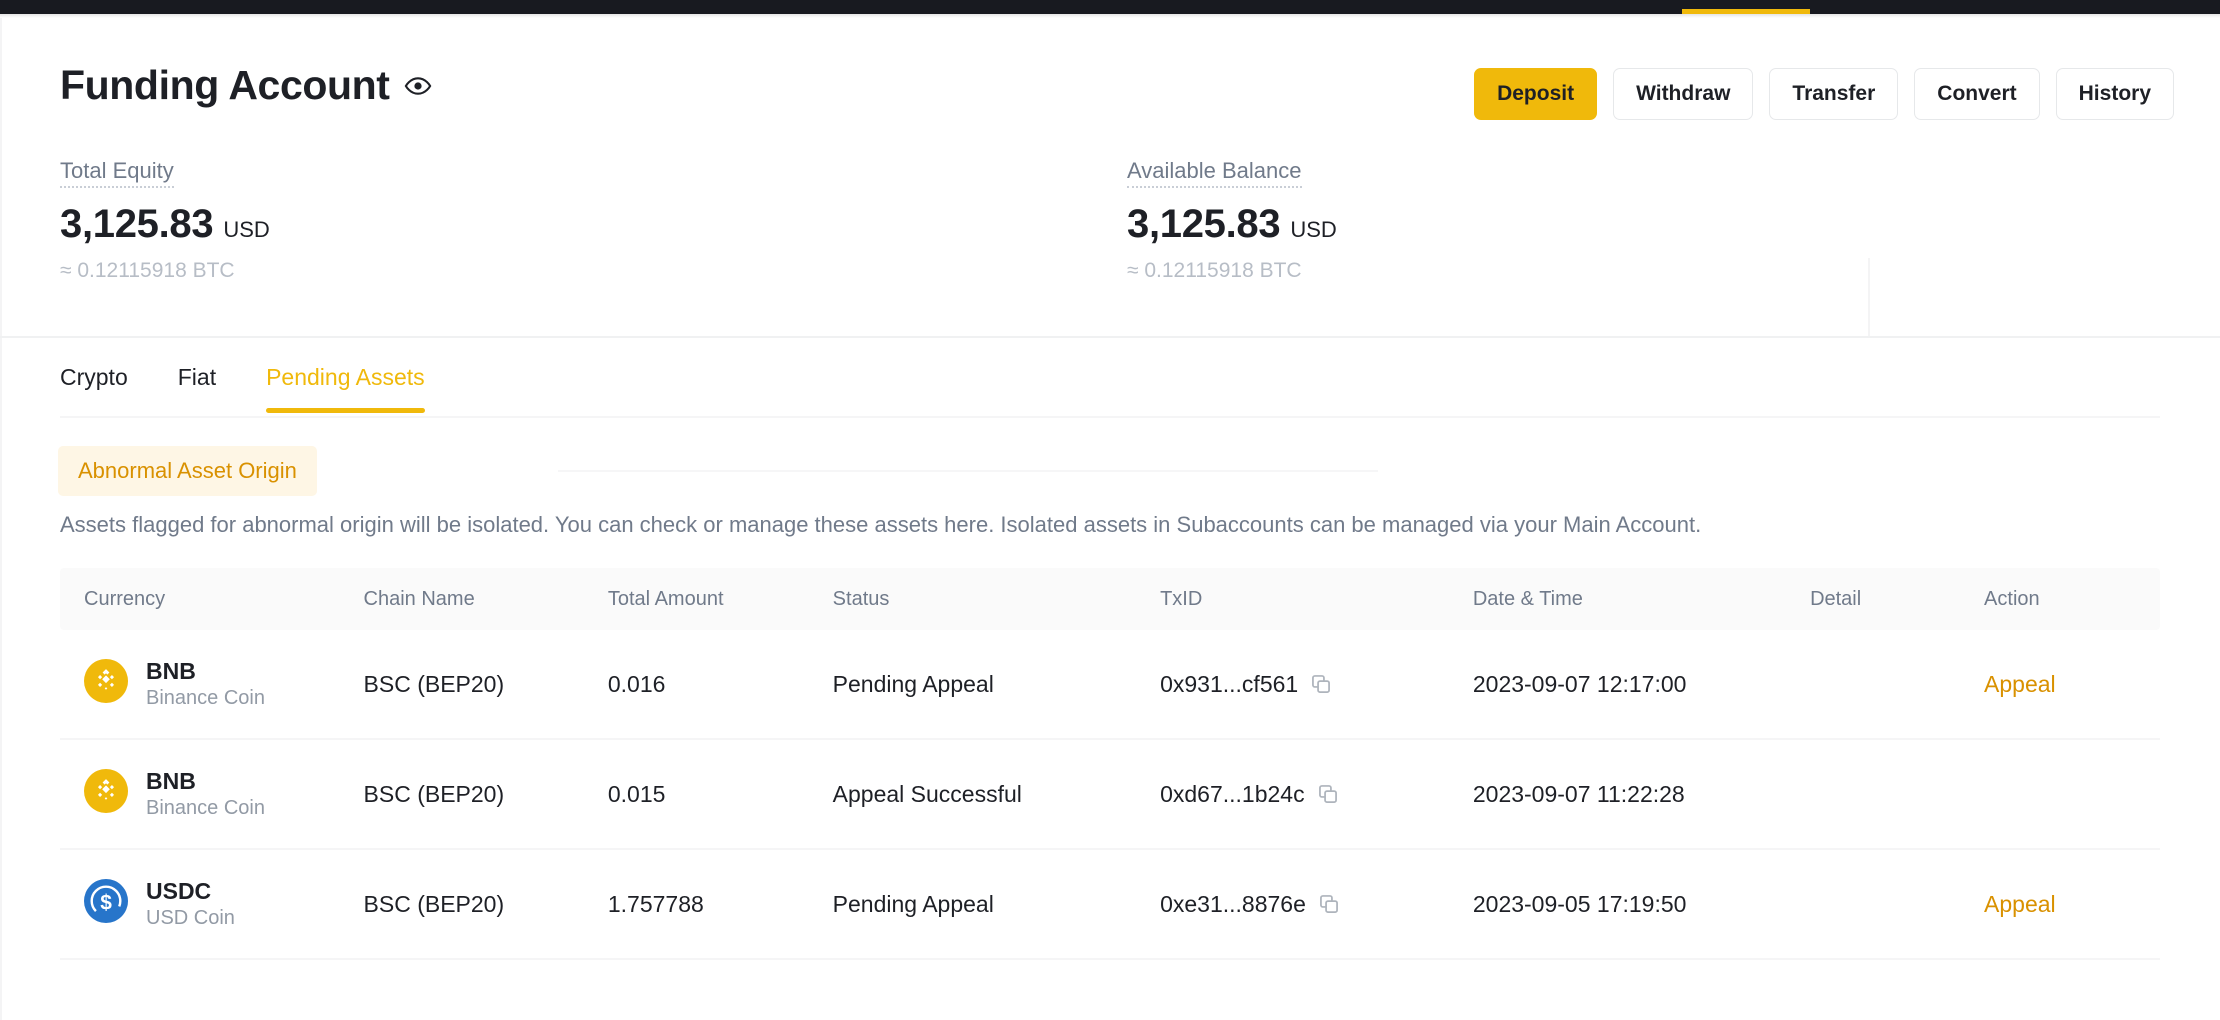 The width and height of the screenshot is (2220, 1020). Describe the element at coordinates (927, 793) in the screenshot. I see `cell-status: Appeal Successful` at that location.